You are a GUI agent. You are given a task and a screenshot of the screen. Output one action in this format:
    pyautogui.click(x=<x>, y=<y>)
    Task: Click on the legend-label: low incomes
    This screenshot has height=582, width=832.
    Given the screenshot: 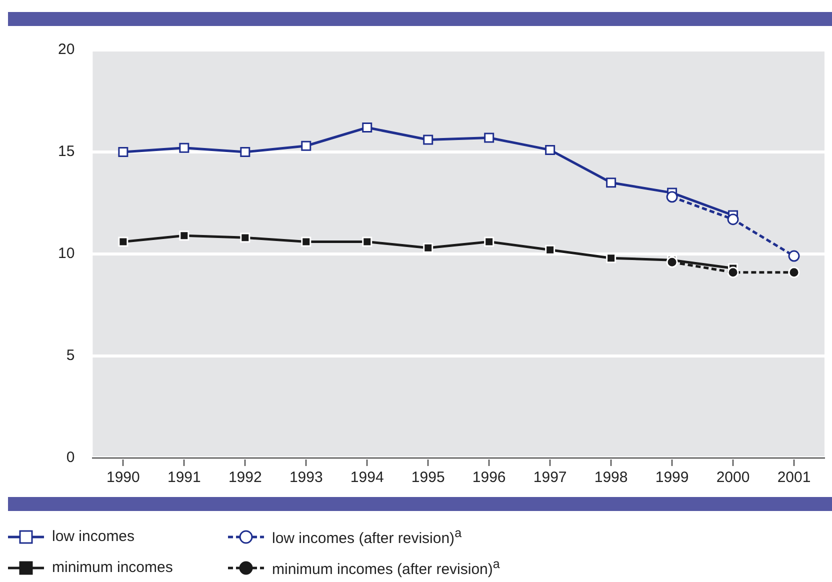 What is the action you would take?
    pyautogui.click(x=93, y=536)
    